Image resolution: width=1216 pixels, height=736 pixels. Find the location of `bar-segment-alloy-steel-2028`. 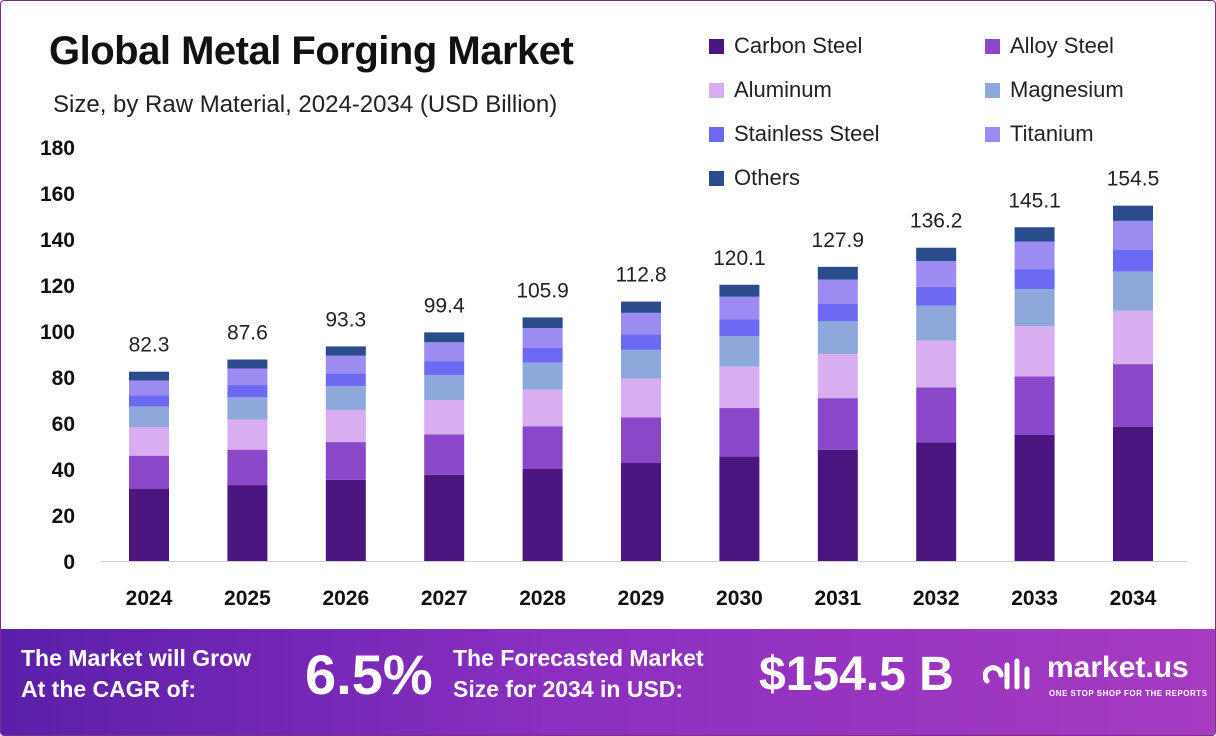

bar-segment-alloy-steel-2028 is located at coordinates (542, 447).